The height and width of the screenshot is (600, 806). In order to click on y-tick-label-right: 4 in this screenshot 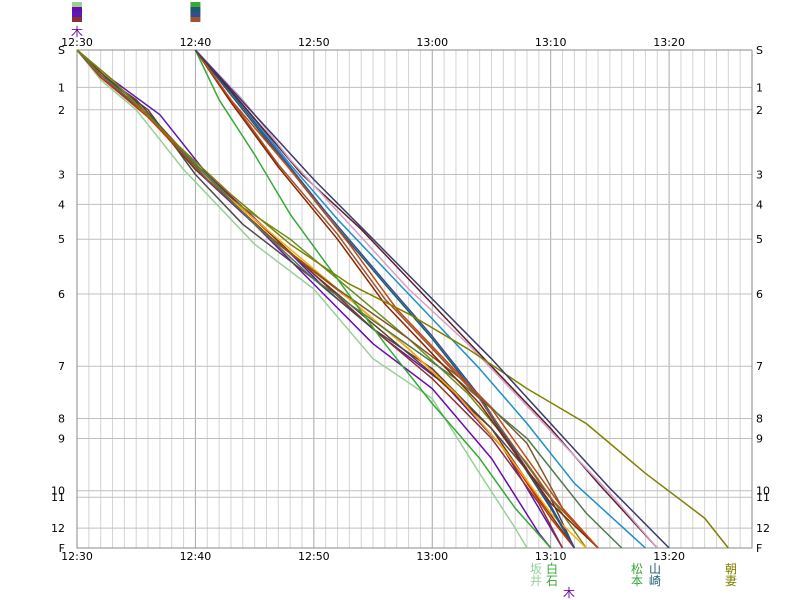, I will do `click(759, 204)`.